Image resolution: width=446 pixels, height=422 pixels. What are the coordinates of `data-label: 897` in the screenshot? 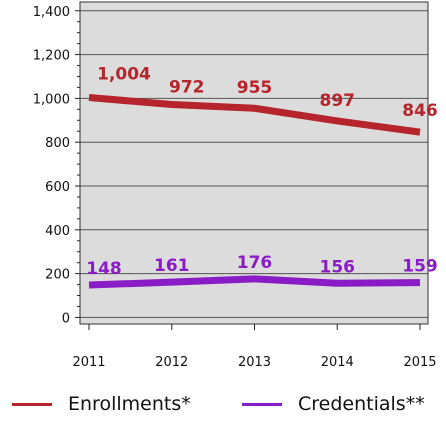 It's located at (338, 101).